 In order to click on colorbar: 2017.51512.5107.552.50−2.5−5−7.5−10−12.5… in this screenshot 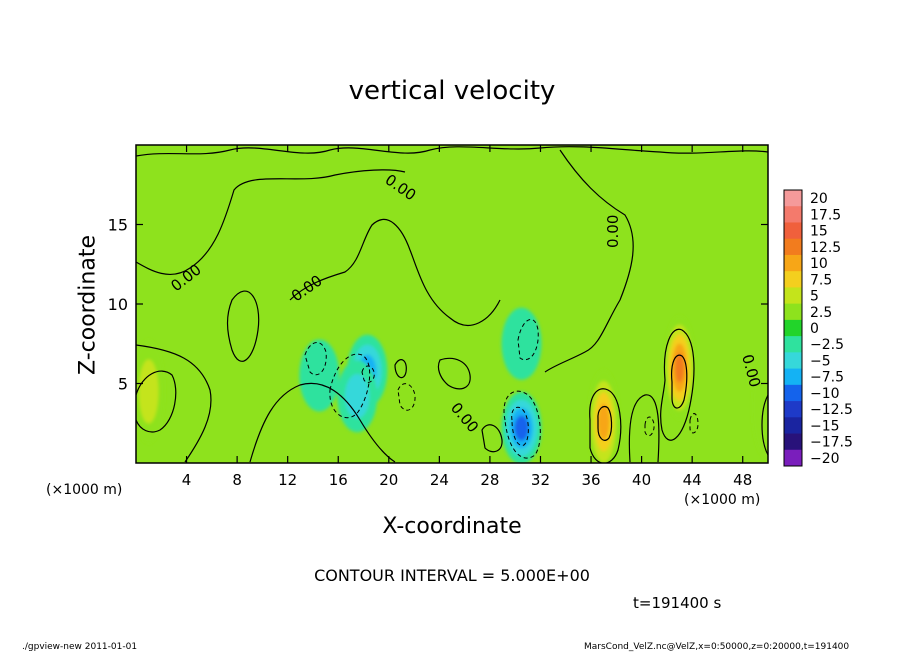, I will do `click(818, 328)`.